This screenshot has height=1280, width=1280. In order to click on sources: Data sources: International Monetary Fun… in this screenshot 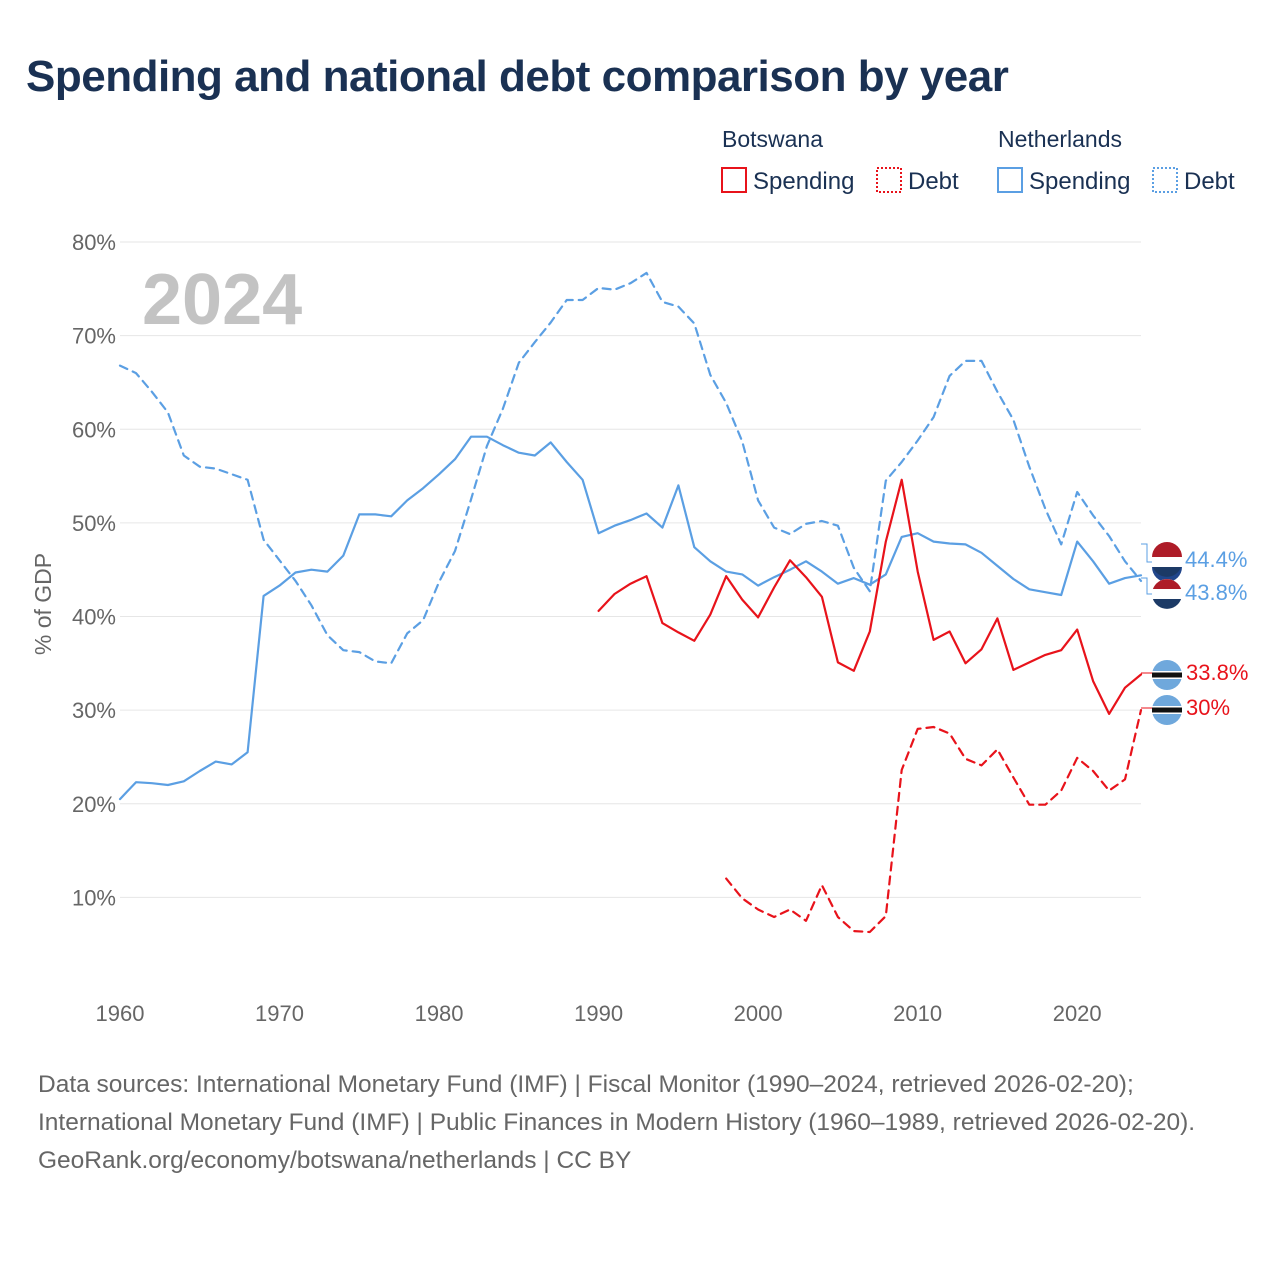, I will do `click(638, 1123)`.